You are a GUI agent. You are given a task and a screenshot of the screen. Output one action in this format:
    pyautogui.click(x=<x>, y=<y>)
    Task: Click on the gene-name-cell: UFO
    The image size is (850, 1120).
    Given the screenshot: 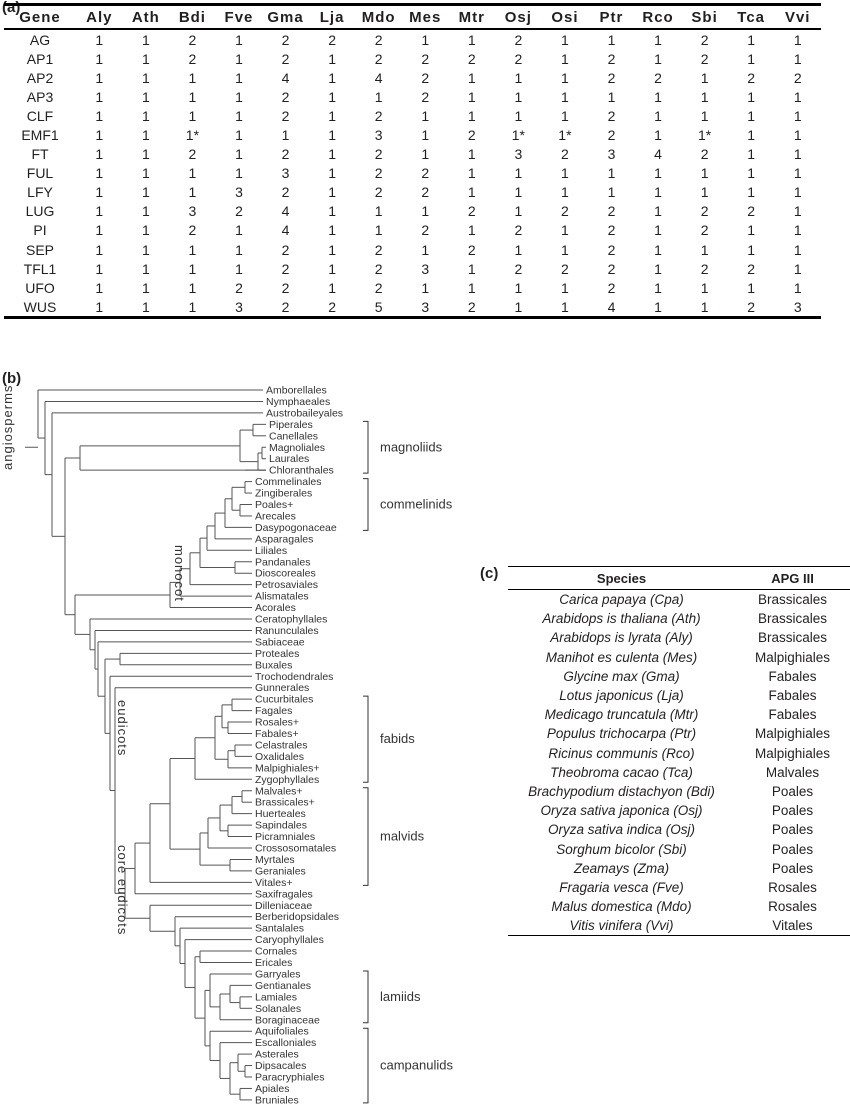 What is the action you would take?
    pyautogui.click(x=40, y=287)
    